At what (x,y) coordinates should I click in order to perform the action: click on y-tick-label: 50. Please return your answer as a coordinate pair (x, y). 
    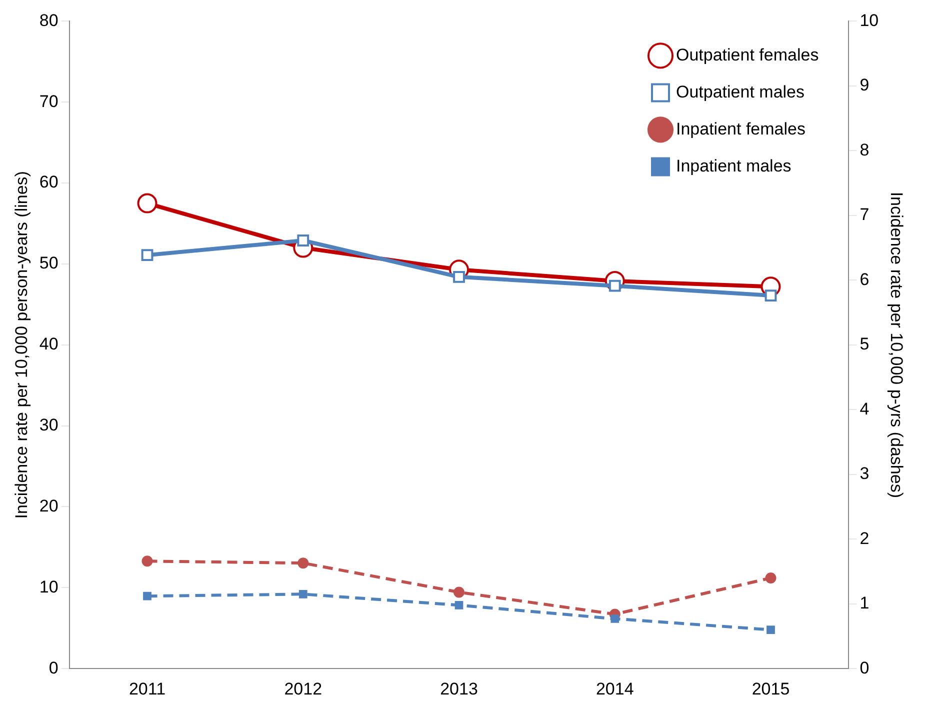
    Looking at the image, I should click on (48, 263).